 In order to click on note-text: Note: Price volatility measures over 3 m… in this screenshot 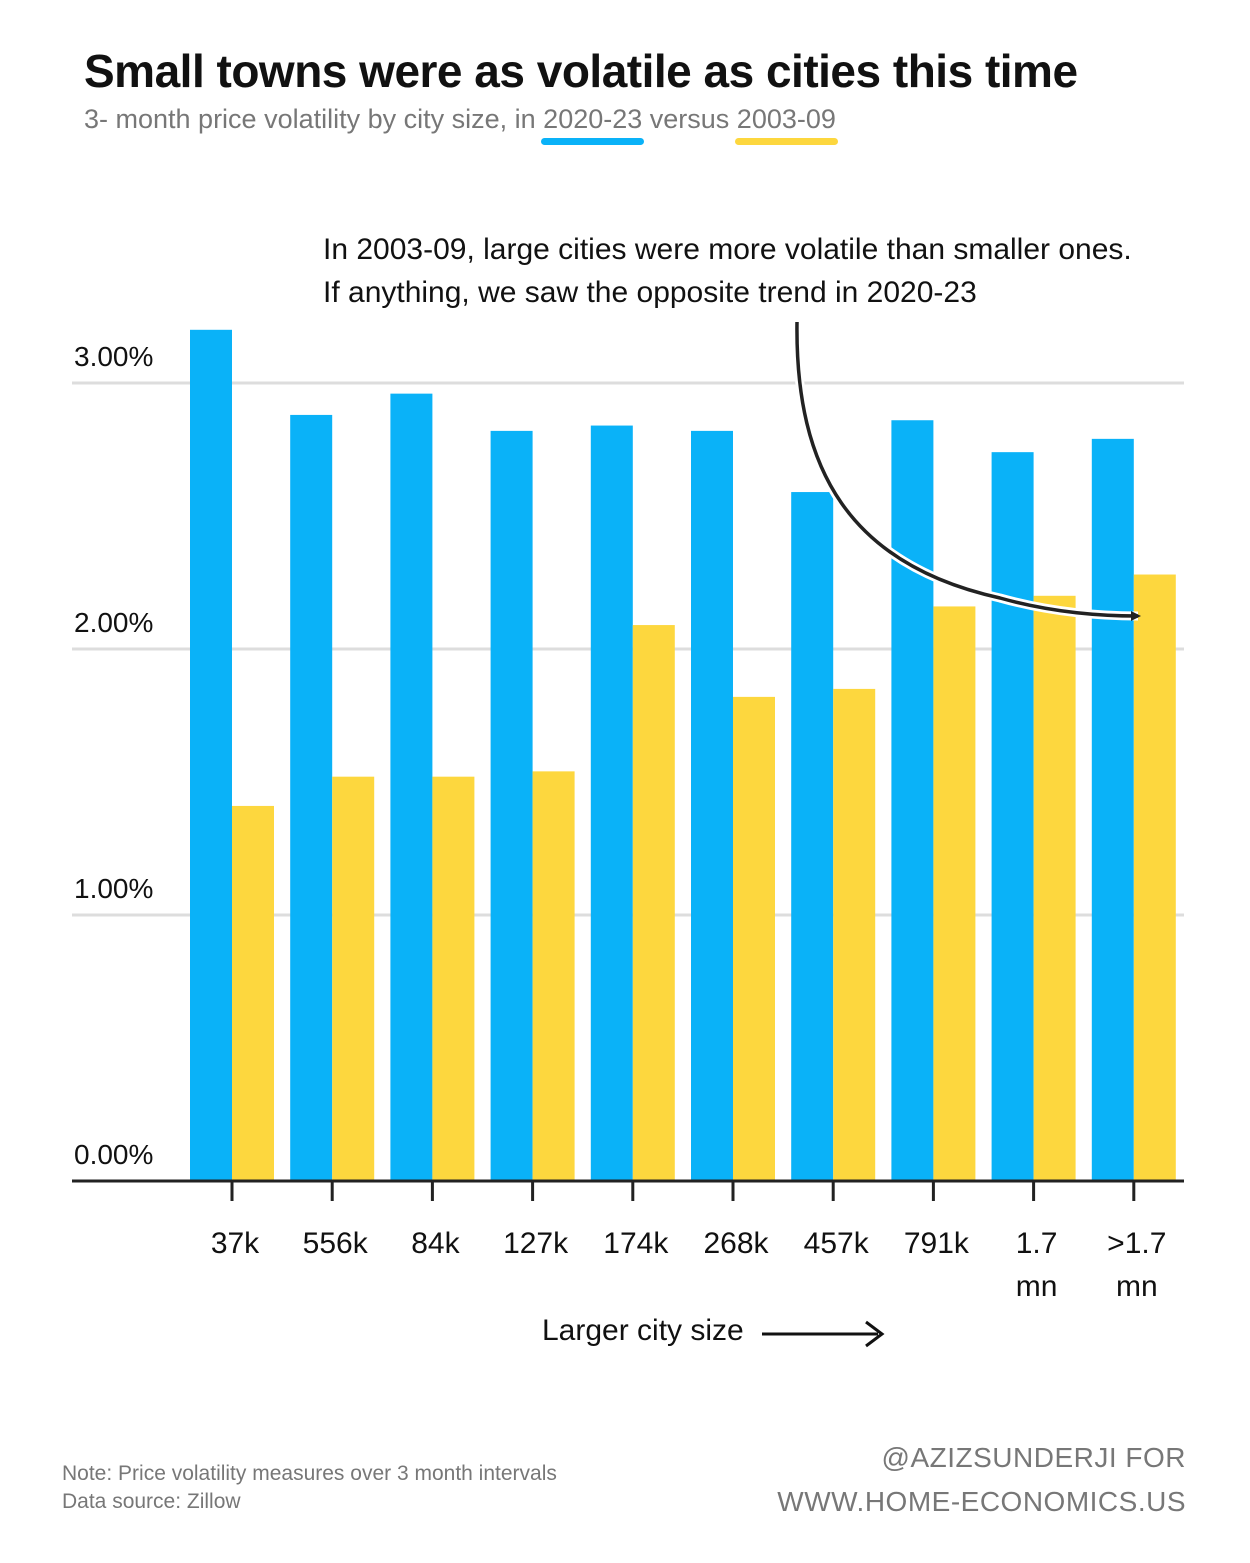, I will do `click(309, 1473)`.